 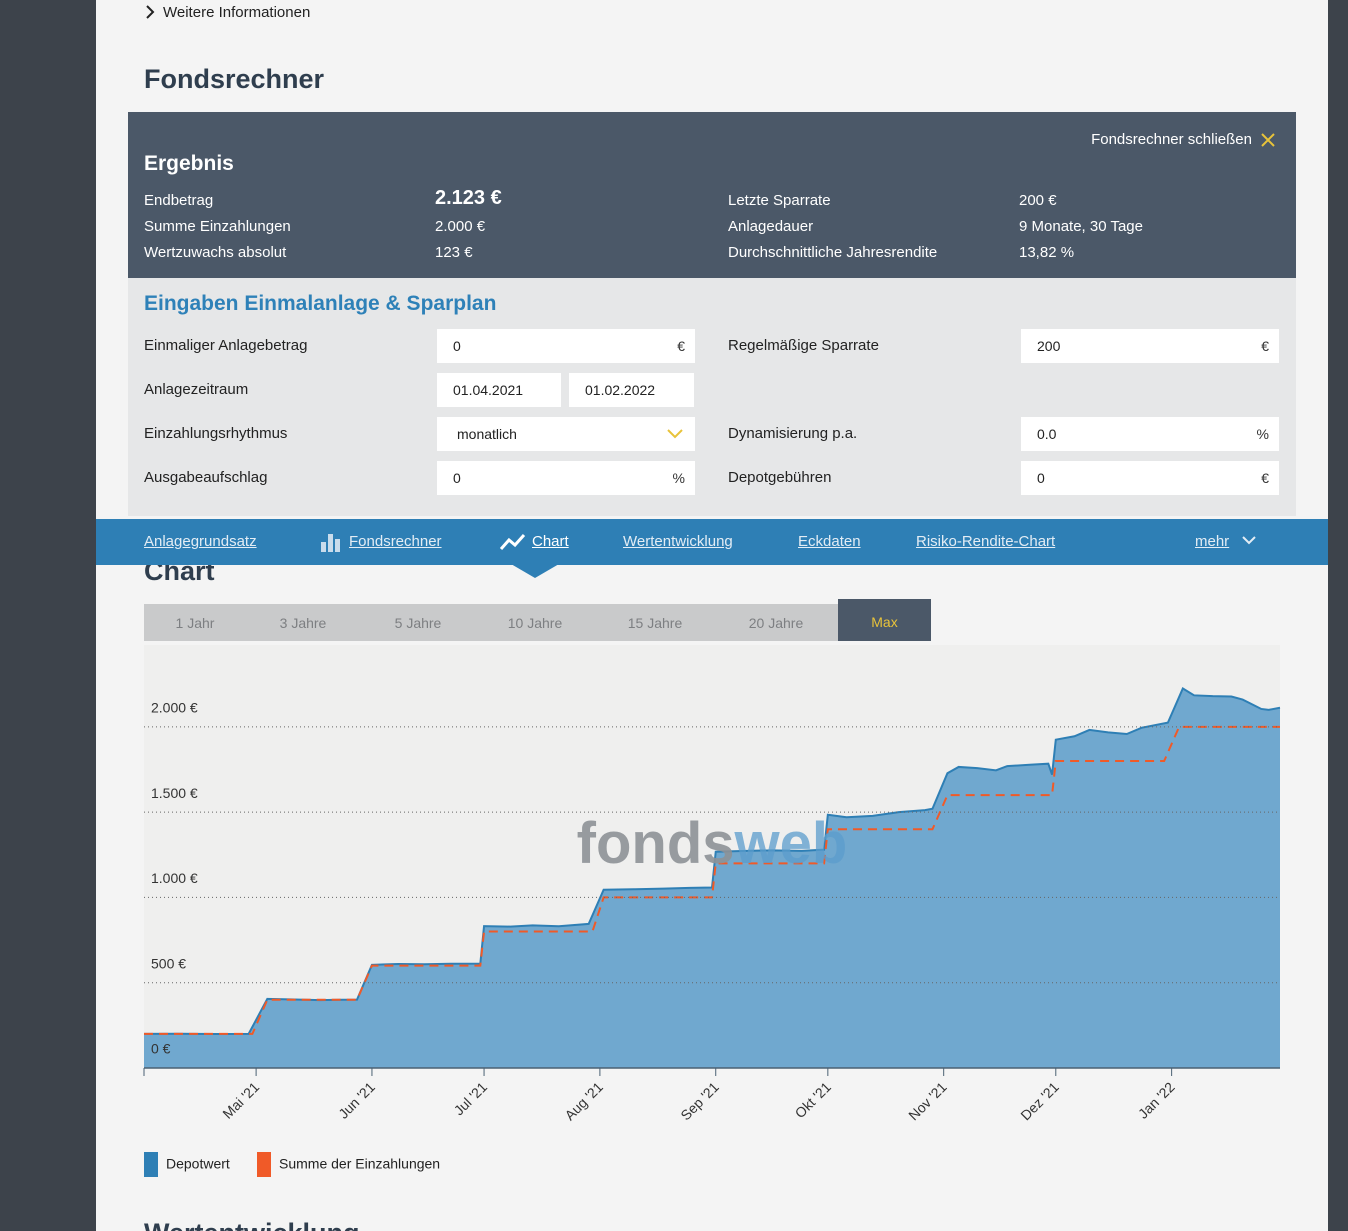 What do you see at coordinates (196, 389) in the screenshot?
I see `field-label: Anlagezeitraum` at bounding box center [196, 389].